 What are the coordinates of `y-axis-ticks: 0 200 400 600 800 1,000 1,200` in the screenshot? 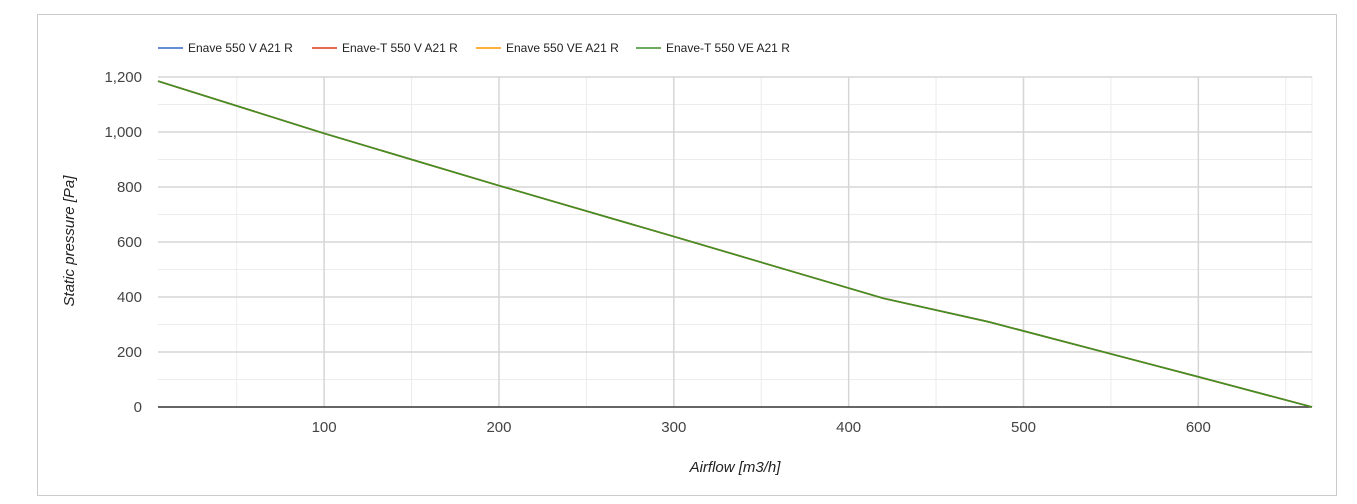 It's located at (123, 242).